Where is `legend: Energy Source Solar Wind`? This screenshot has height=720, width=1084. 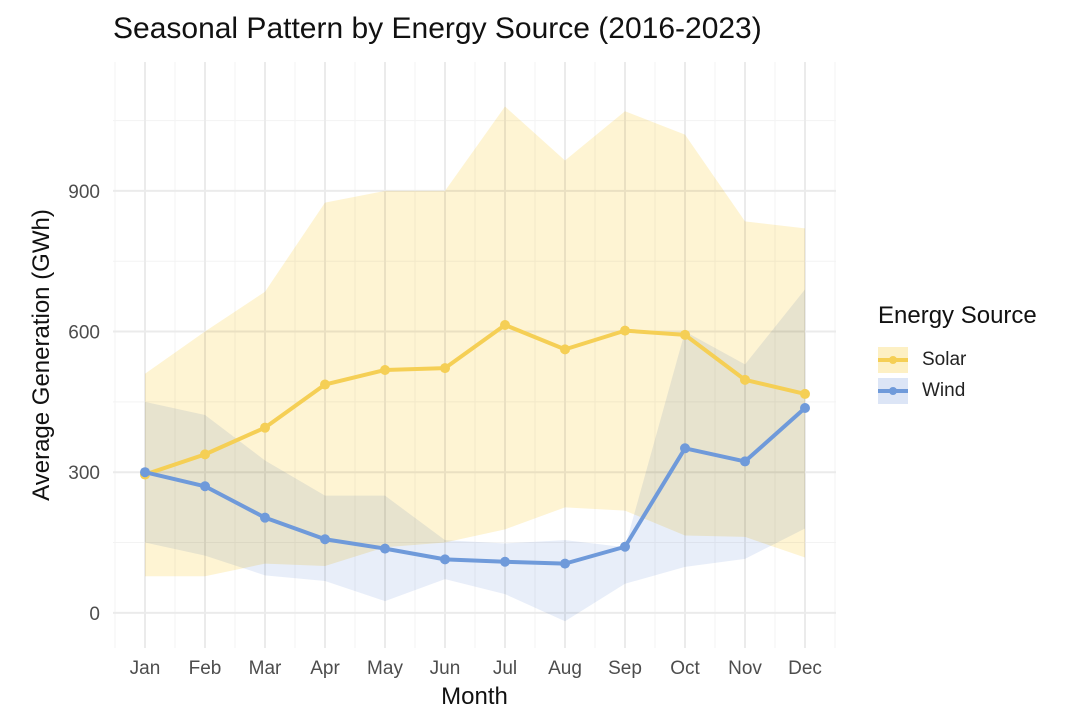 legend: Energy Source Solar Wind is located at coordinates (957, 354).